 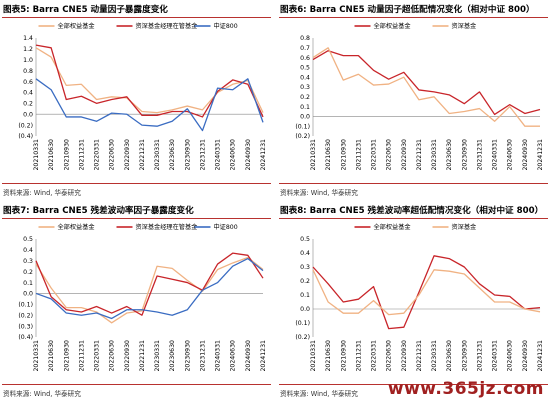 What do you see at coordinates (305, 295) in the screenshot?
I see `y-tick-label: 0.1` at bounding box center [305, 295].